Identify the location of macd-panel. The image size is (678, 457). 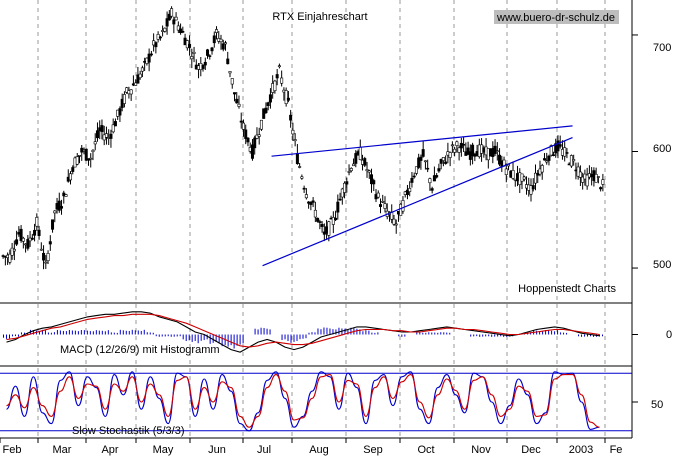
(320, 332).